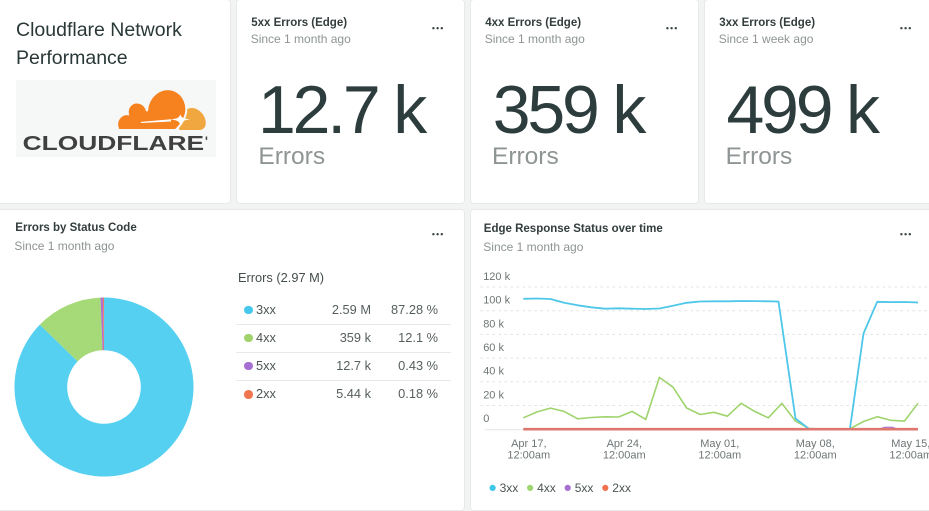 Image resolution: width=929 pixels, height=511 pixels. What do you see at coordinates (508, 487) in the screenshot?
I see `svg-text: 3xx` at bounding box center [508, 487].